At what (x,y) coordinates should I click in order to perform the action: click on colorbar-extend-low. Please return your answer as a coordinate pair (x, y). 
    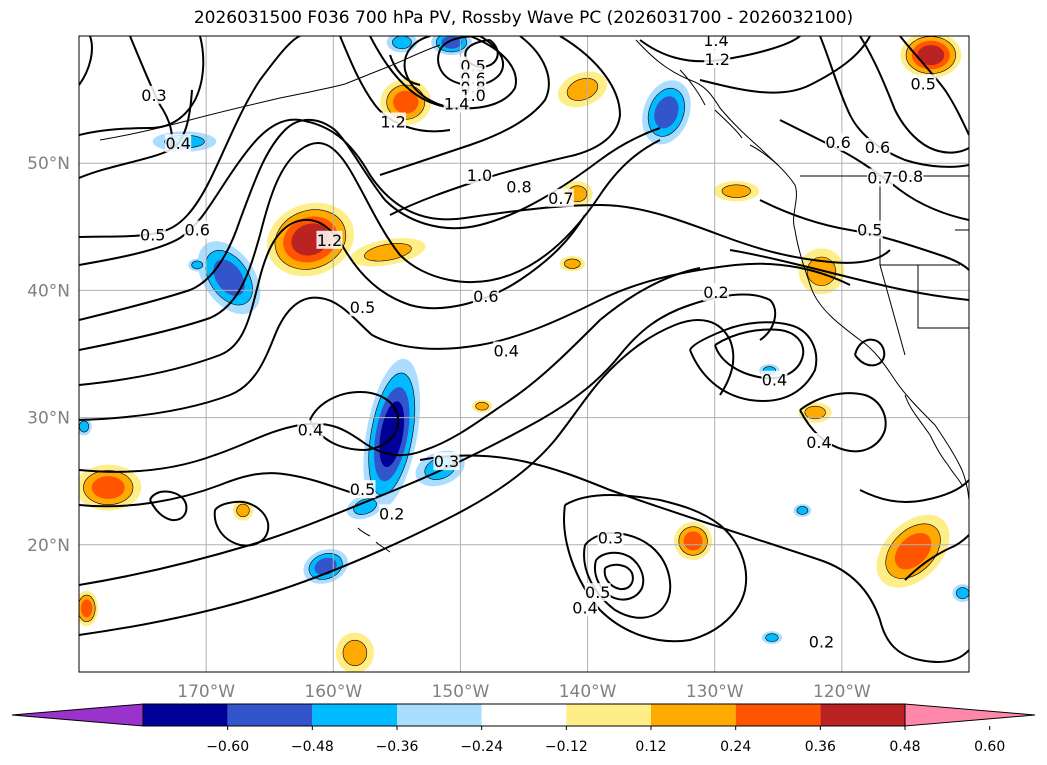
    Looking at the image, I should click on (77, 715).